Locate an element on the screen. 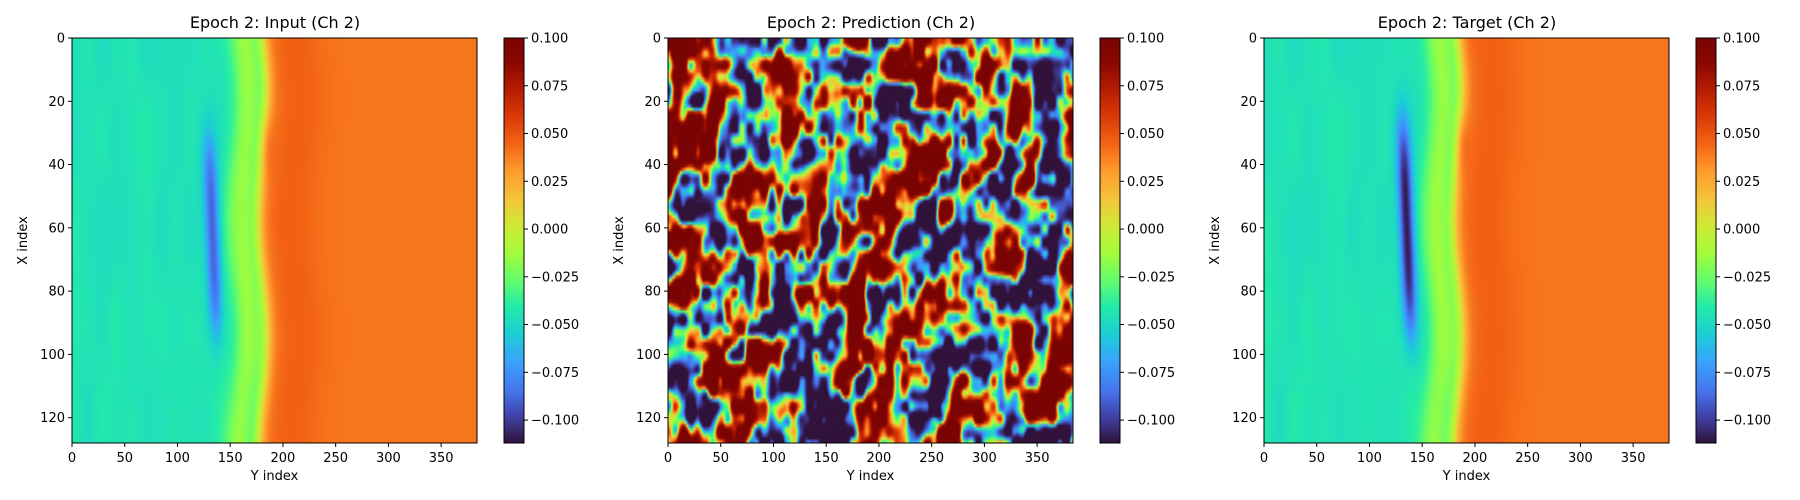  chart-title: Epoch 2: Target (Ch 2) is located at coordinates (1467, 22).